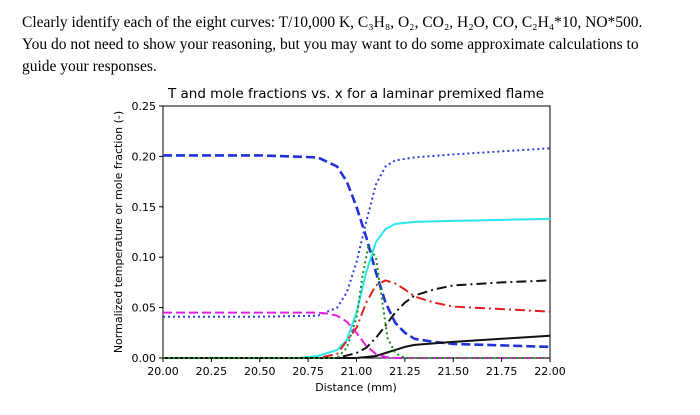 The width and height of the screenshot is (700, 415). Describe the element at coordinates (405, 371) in the screenshot. I see `x-tick-label: 21.25` at that location.